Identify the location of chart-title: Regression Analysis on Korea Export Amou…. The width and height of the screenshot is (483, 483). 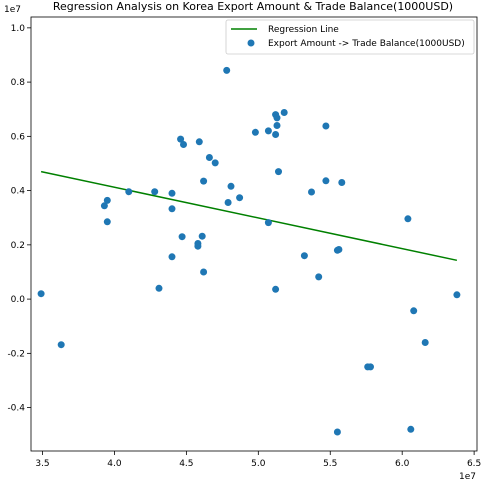
(253, 6).